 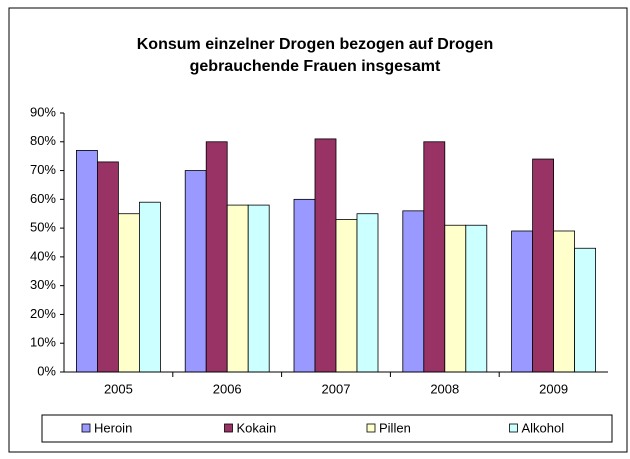 What do you see at coordinates (257, 427) in the screenshot?
I see `legend-label: Kokain` at bounding box center [257, 427].